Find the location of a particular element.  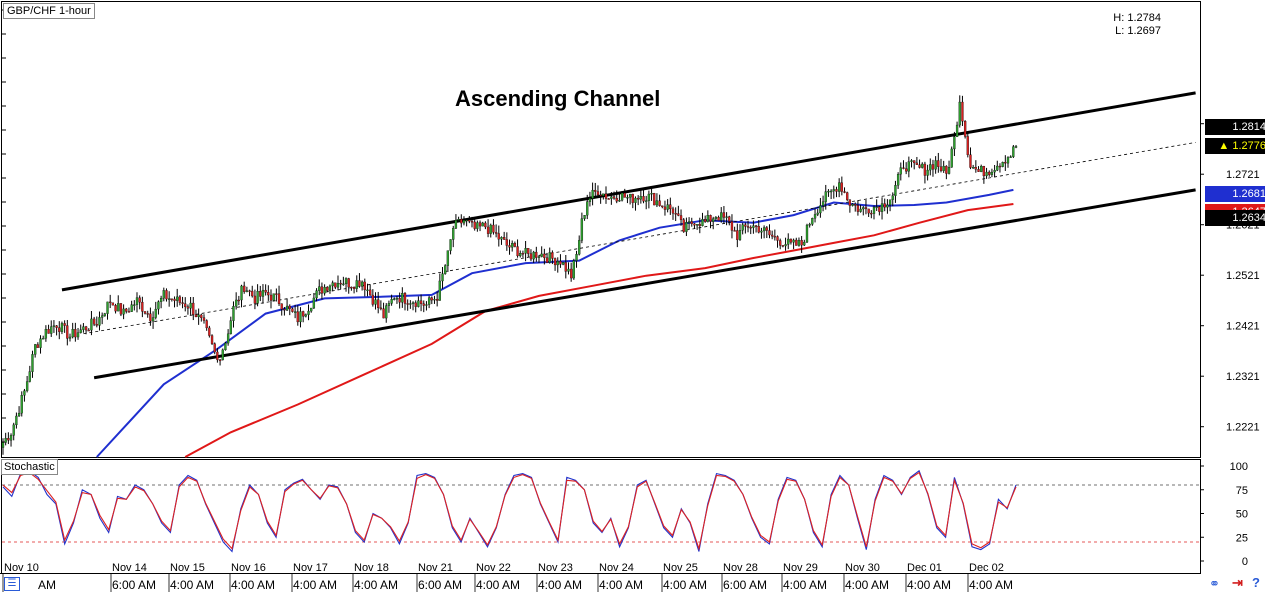

link-icon: ⚭ is located at coordinates (1214, 583).